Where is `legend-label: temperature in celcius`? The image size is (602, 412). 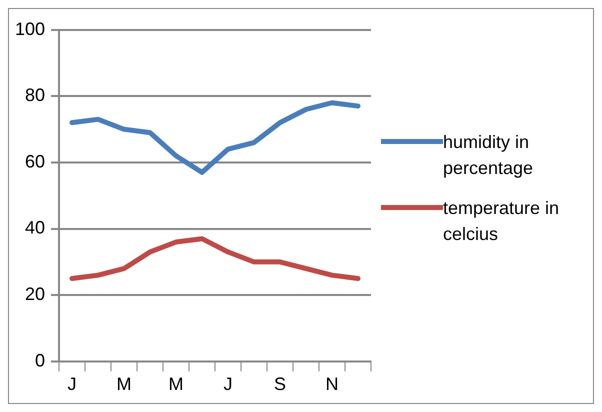
legend-label: temperature in celcius is located at coordinates (501, 221).